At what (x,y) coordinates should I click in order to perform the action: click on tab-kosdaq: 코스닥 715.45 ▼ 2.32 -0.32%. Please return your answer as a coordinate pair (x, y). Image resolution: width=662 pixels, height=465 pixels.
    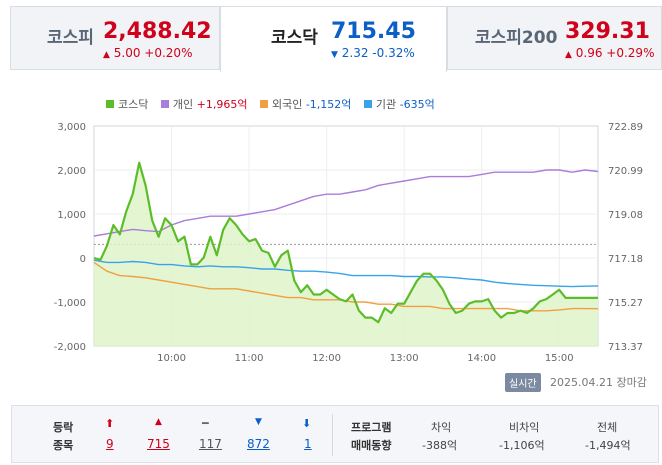
    Looking at the image, I should click on (333, 39).